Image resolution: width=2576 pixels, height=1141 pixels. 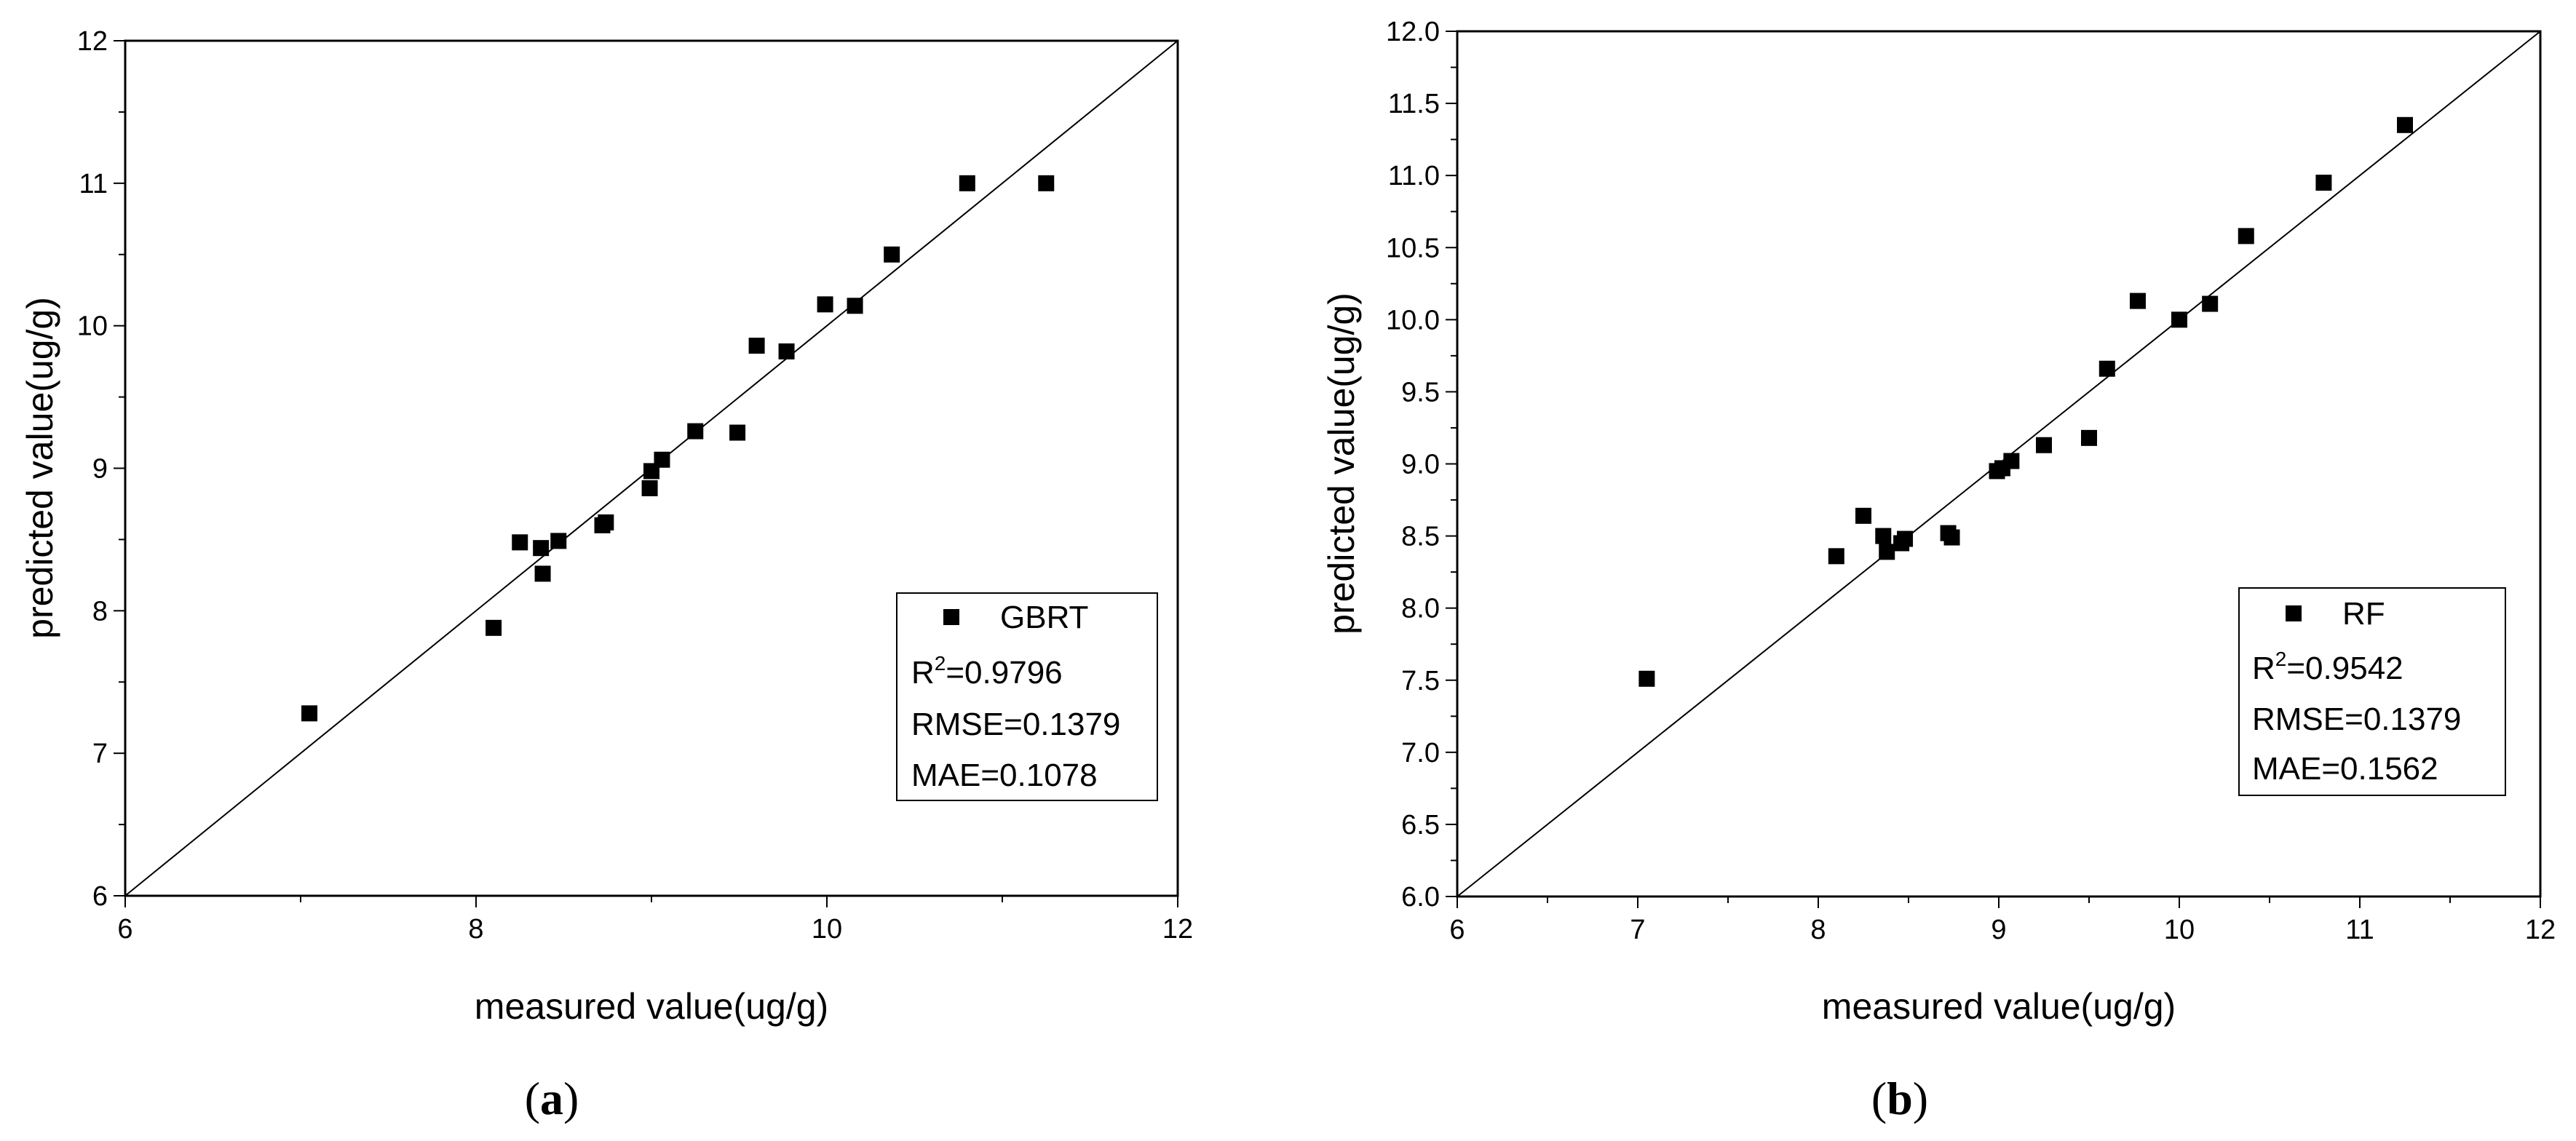 I want to click on y-tick-label: 11.0, so click(x=1414, y=176).